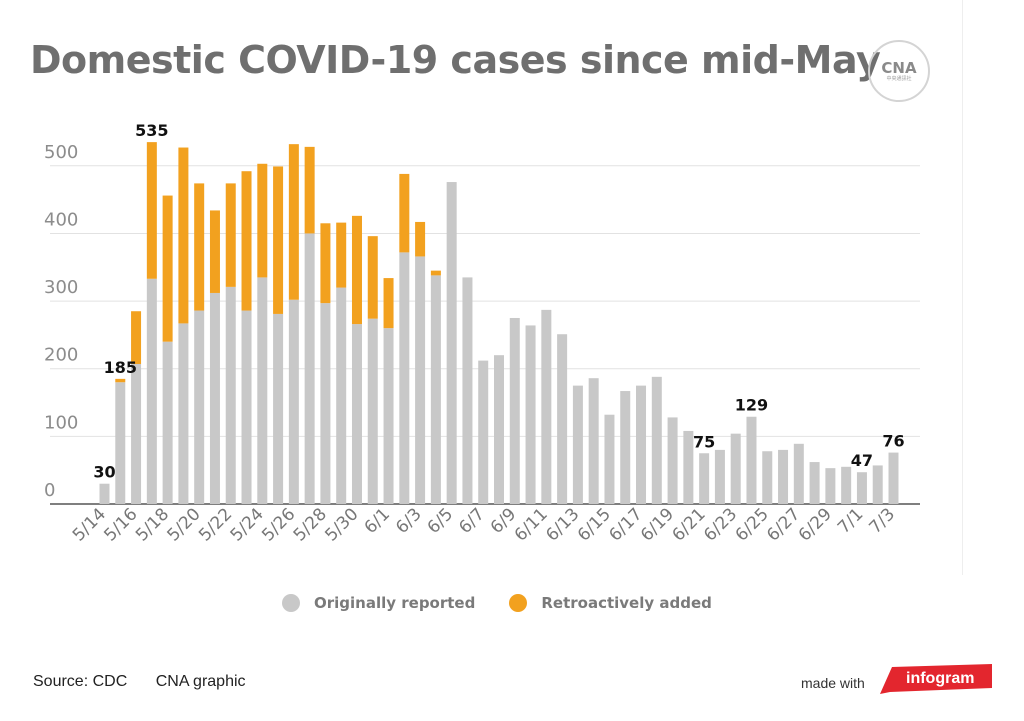  Describe the element at coordinates (151, 210) in the screenshot. I see `bar-retroactive-5/17` at that location.